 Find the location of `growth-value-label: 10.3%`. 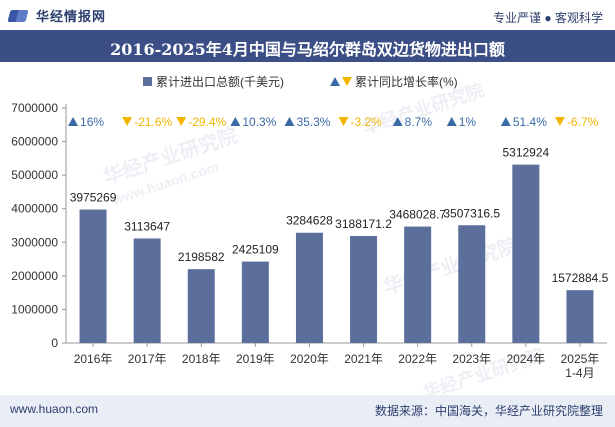

growth-value-label: 10.3% is located at coordinates (259, 122).